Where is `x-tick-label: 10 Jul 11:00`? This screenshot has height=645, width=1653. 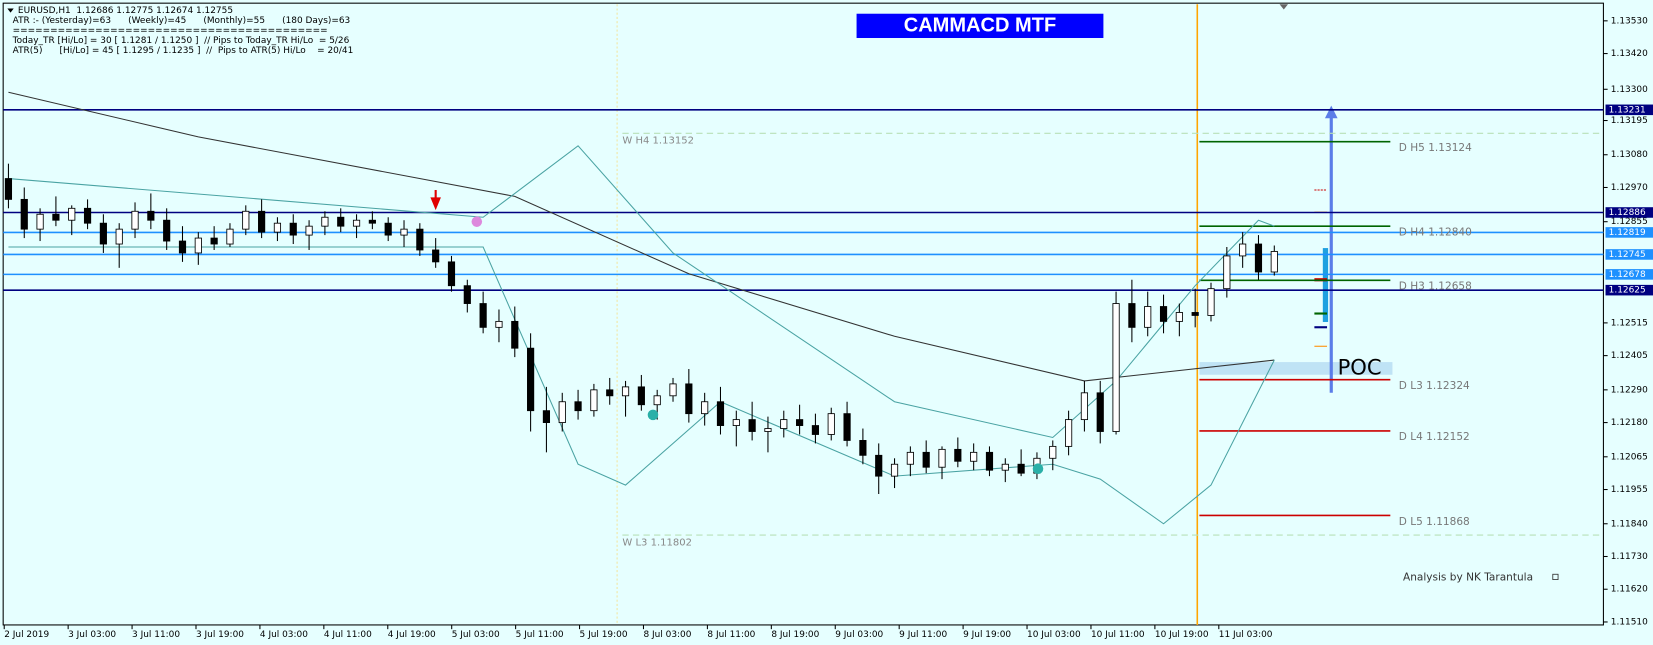 x-tick-label: 10 Jul 11:00 is located at coordinates (1118, 635).